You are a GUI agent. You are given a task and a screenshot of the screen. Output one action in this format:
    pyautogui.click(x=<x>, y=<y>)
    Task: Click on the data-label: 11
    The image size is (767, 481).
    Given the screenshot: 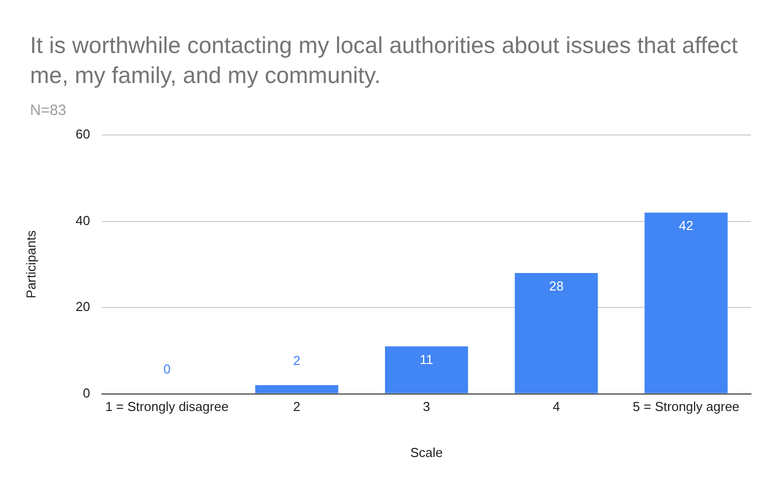 What is the action you would take?
    pyautogui.click(x=427, y=359)
    